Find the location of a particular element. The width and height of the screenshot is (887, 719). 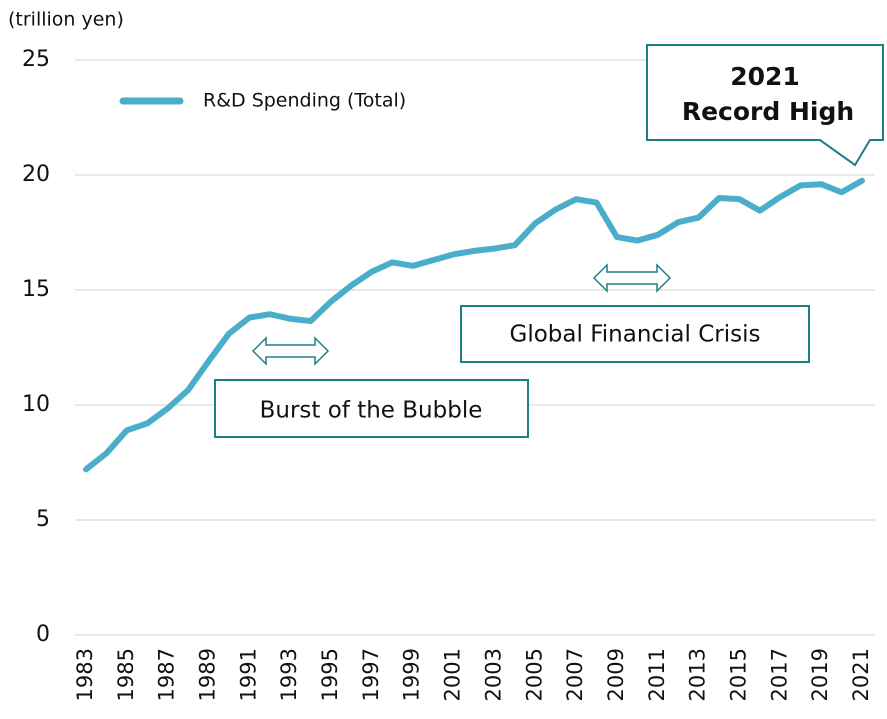

callout-text: 2021 is located at coordinates (765, 76).